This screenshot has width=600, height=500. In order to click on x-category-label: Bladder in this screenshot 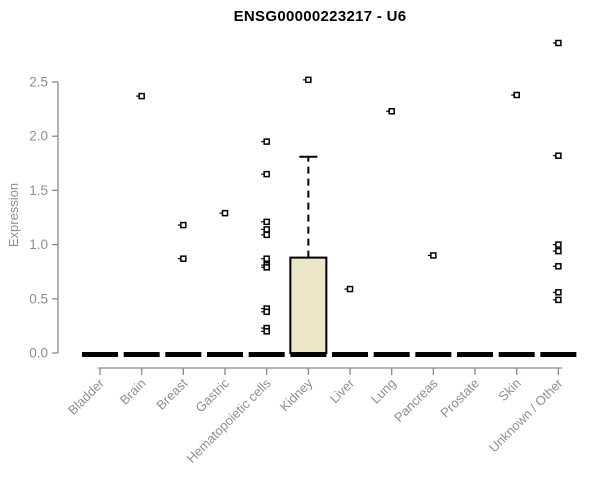, I will do `click(86, 396)`.